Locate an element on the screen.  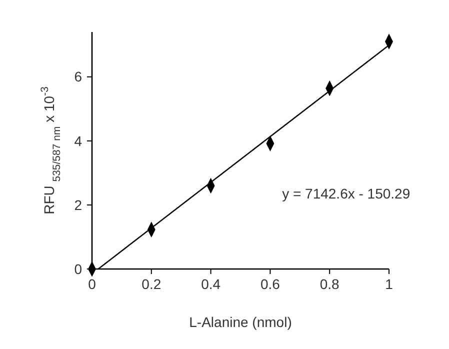
annotation: y = 7142.6x - 150.29 is located at coordinates (346, 194).